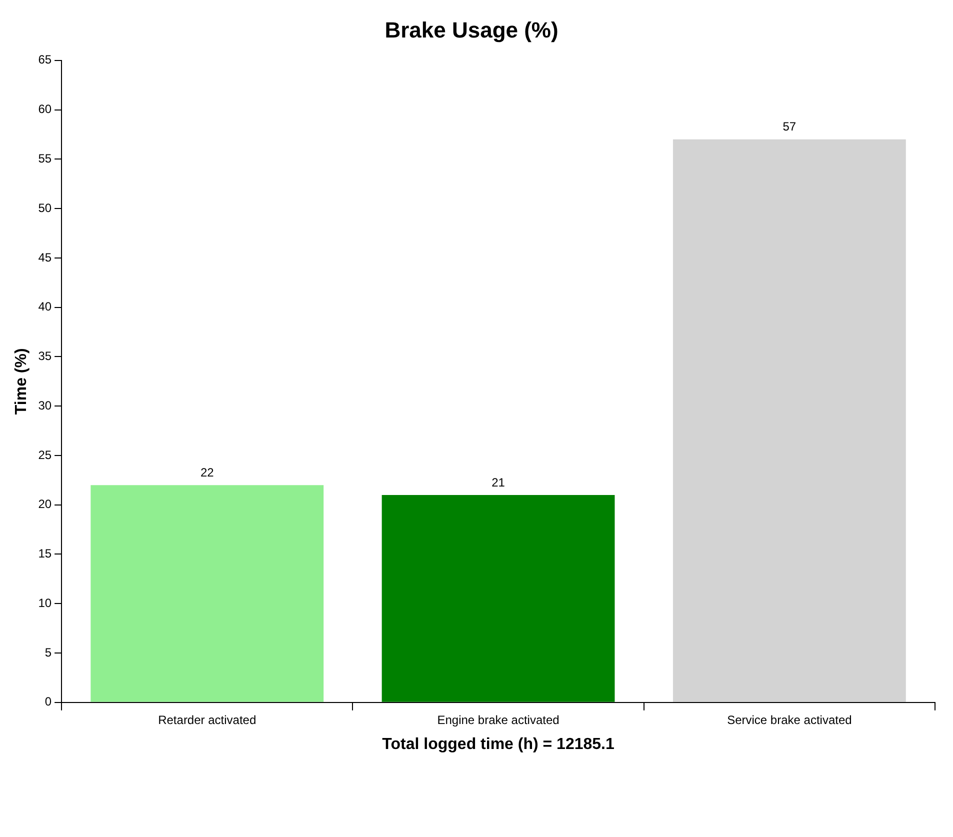  I want to click on y-tick-label: 20, so click(45, 504).